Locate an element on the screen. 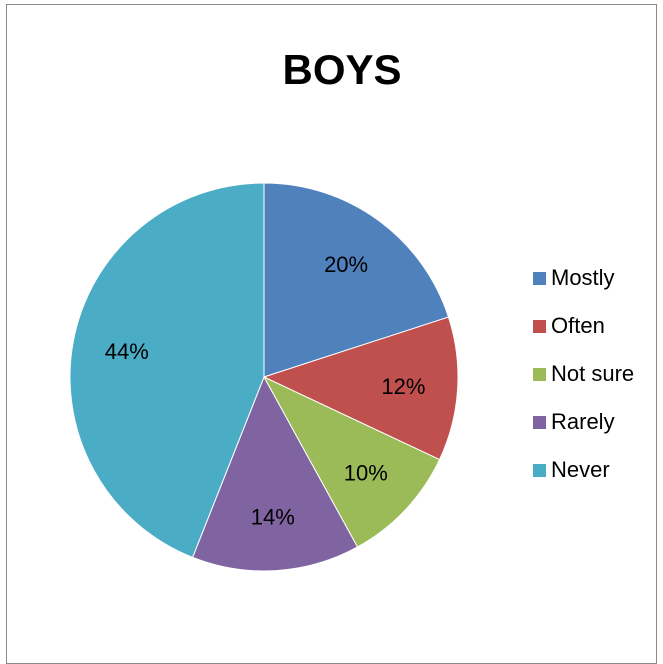 This screenshot has height=664, width=663. pie-slice-mostly is located at coordinates (356, 280).